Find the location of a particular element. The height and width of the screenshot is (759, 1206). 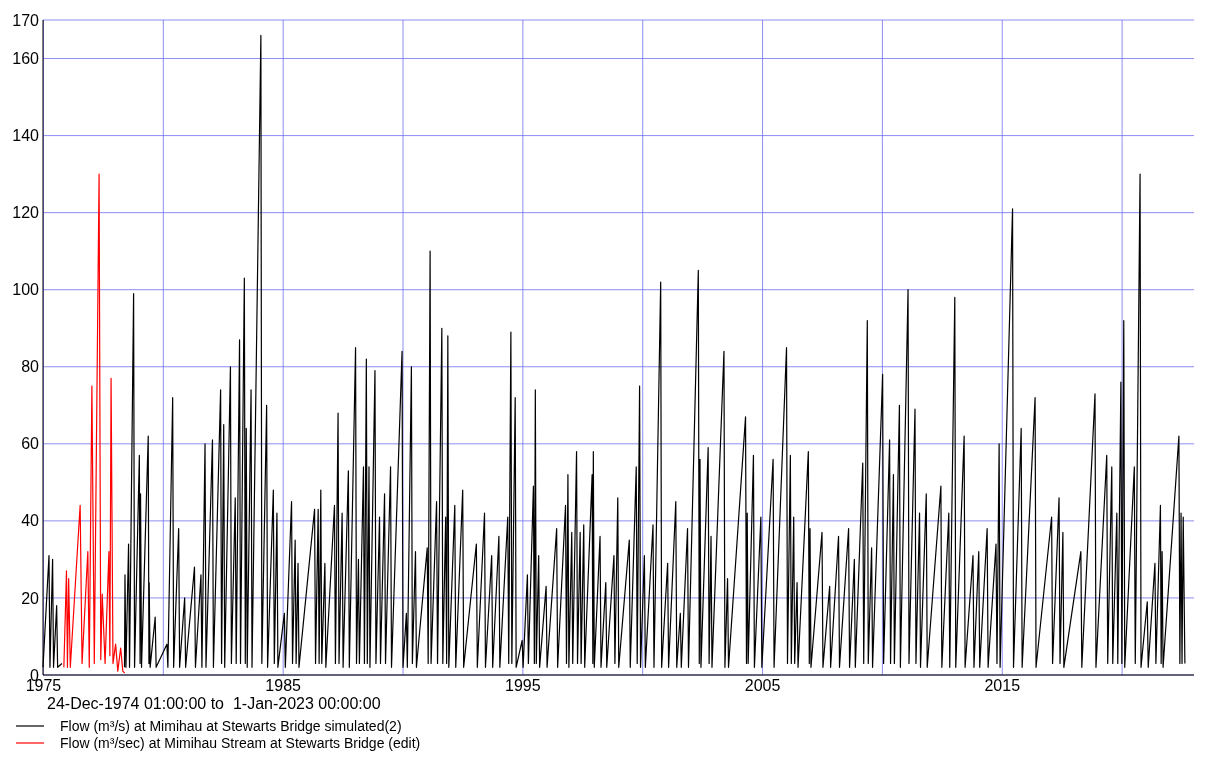

line-series is located at coordinates (94, 423).